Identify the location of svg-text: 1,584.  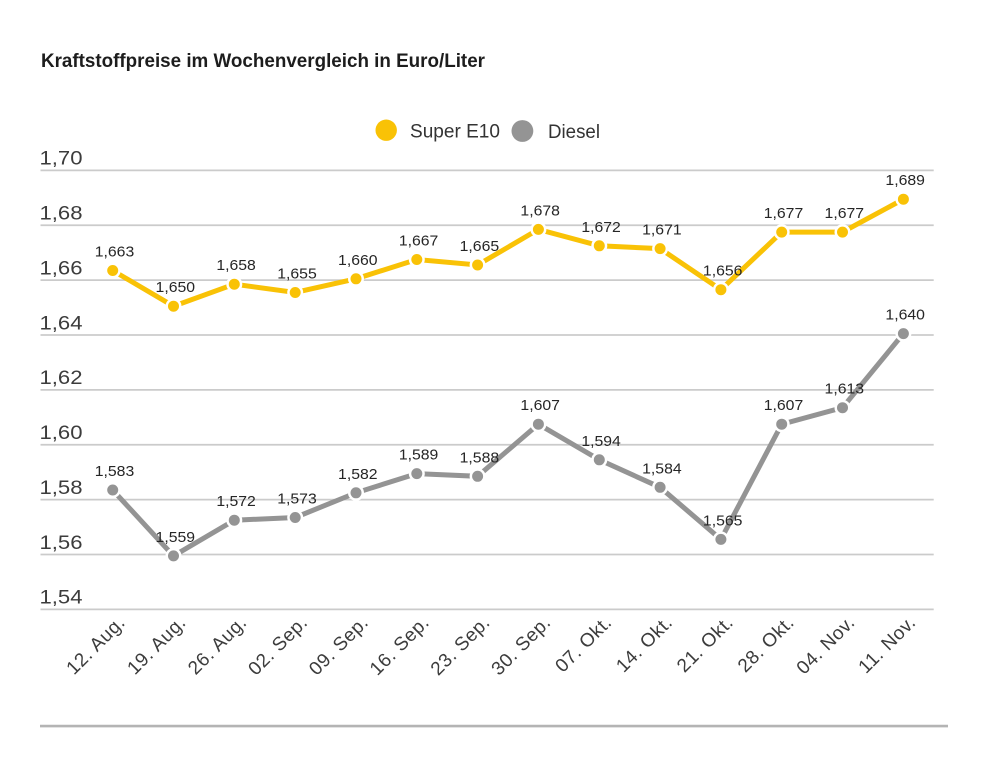
(662, 468).